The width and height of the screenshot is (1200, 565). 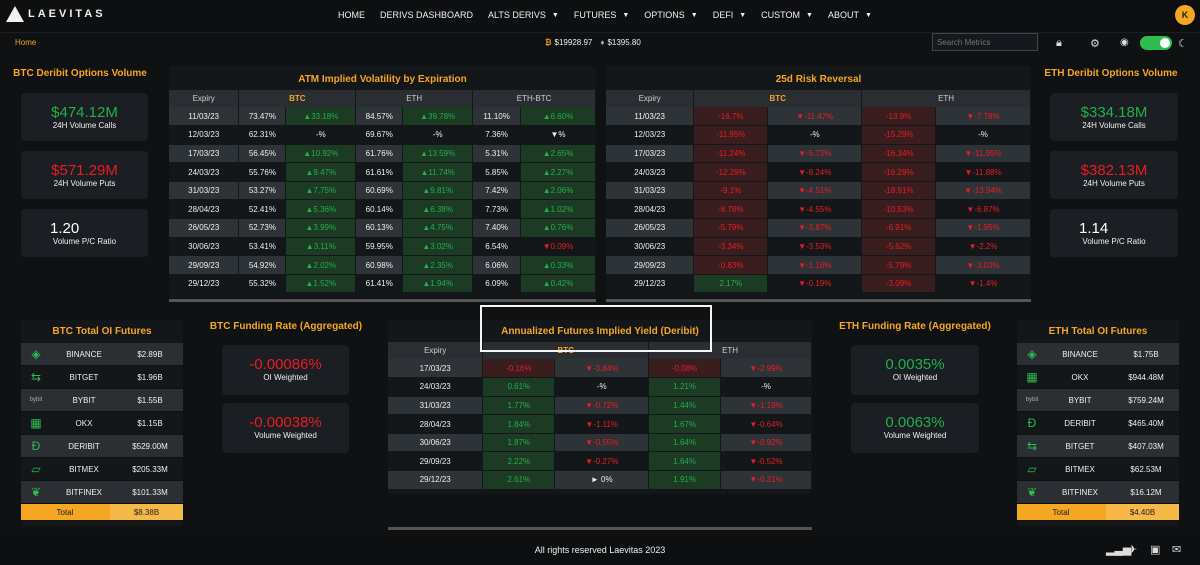 What do you see at coordinates (438, 191) in the screenshot?
I see `eth-iv-change-cell: ▲9.81%` at bounding box center [438, 191].